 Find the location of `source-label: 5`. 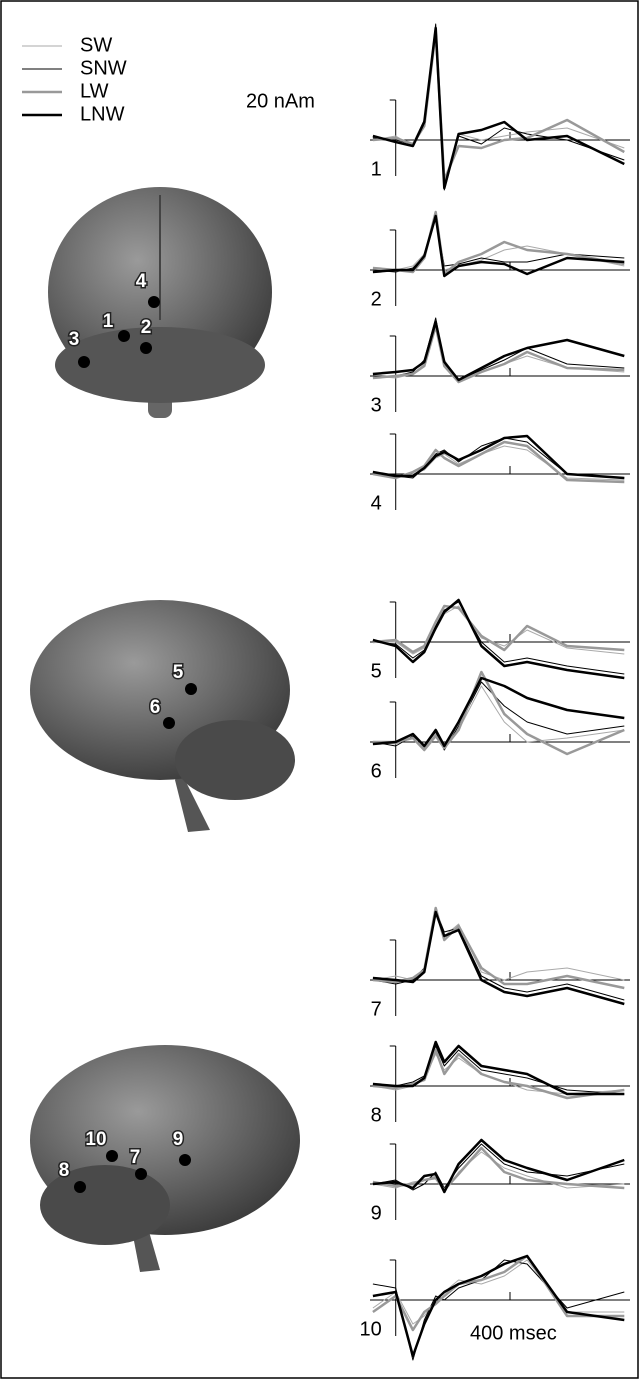

source-label: 5 is located at coordinates (178, 672).